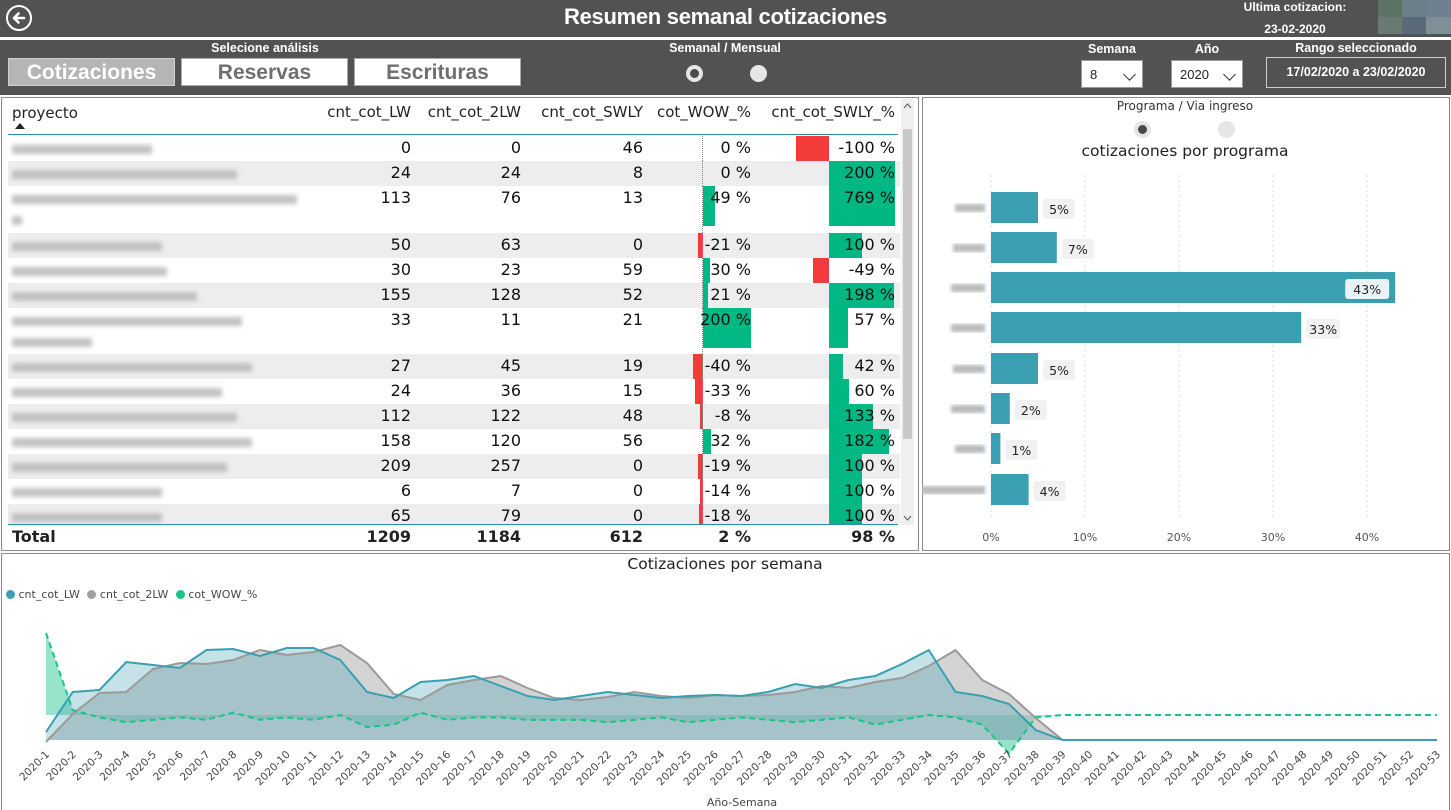 This screenshot has width=1451, height=810. What do you see at coordinates (453, 524) in the screenshot?
I see `total-divider` at bounding box center [453, 524].